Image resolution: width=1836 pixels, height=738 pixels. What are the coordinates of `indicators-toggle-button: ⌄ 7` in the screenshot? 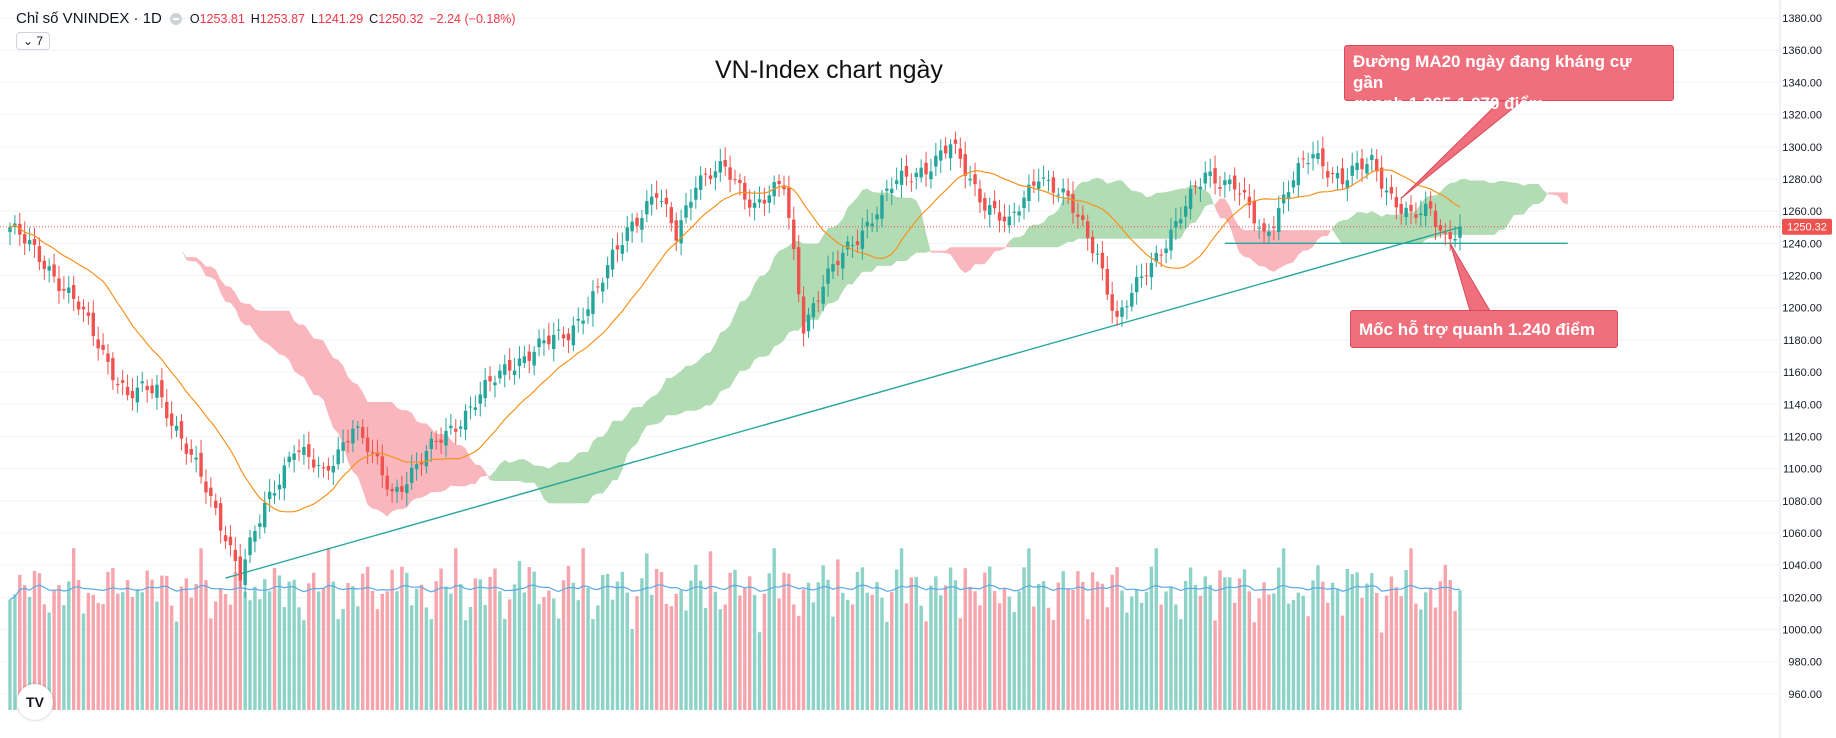 It's located at (33, 41).